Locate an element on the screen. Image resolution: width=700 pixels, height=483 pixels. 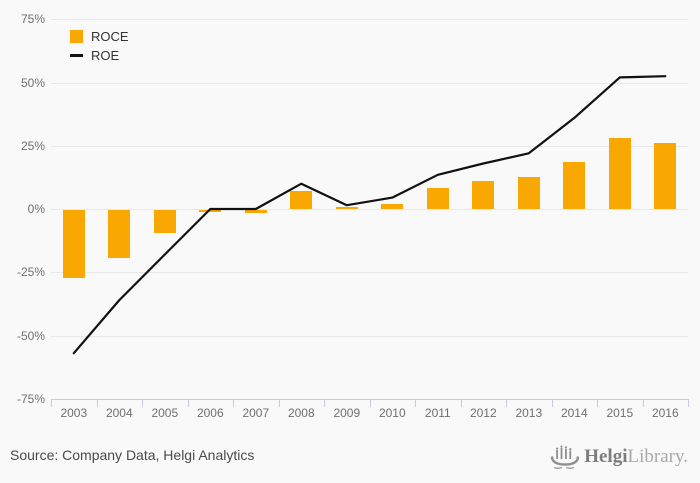
legend-label-roe: ROE is located at coordinates (105, 55).